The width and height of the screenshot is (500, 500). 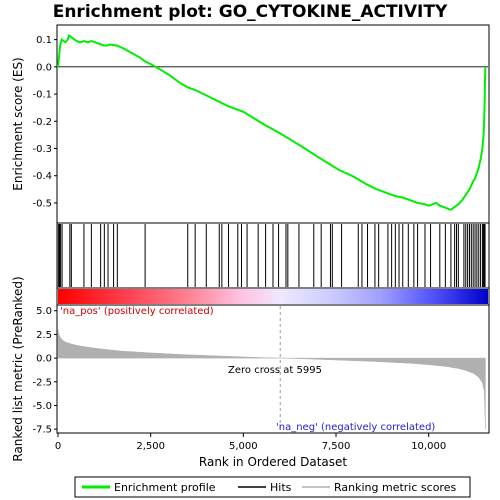 I want to click on es-y-tick-label: -0.2, so click(x=42, y=122).